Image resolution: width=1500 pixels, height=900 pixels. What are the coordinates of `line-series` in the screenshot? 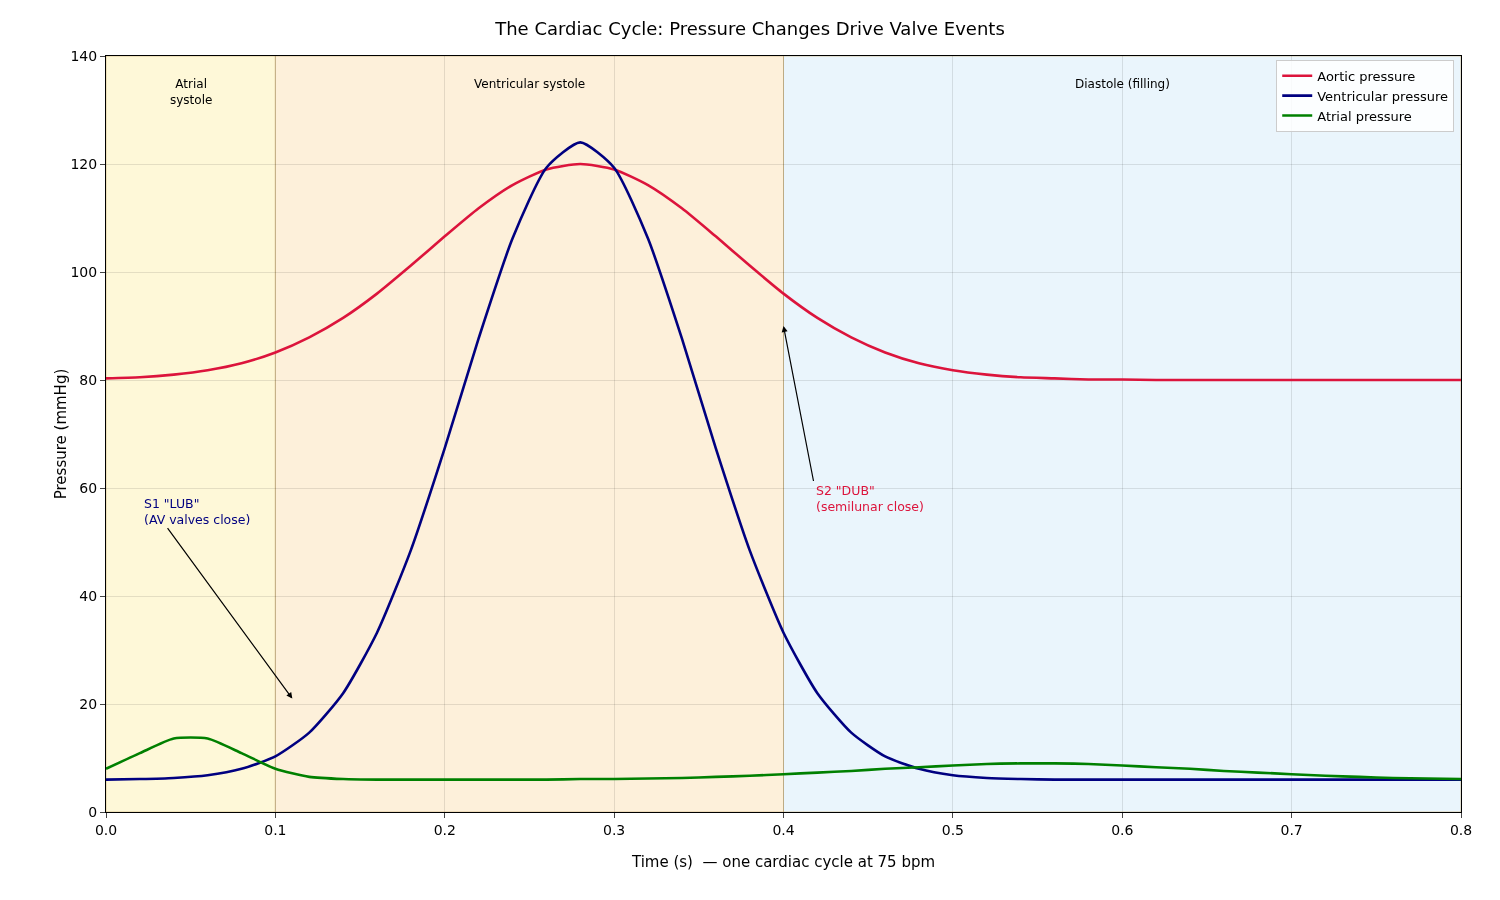 It's located at (783, 758).